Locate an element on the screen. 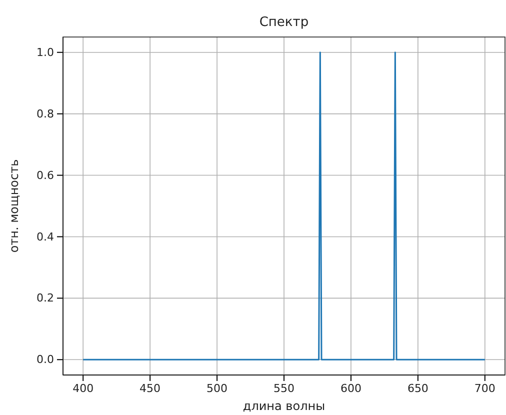 Image resolution: width=506 pixels, height=415 pixels. x-tick-label: 400 is located at coordinates (83, 388).